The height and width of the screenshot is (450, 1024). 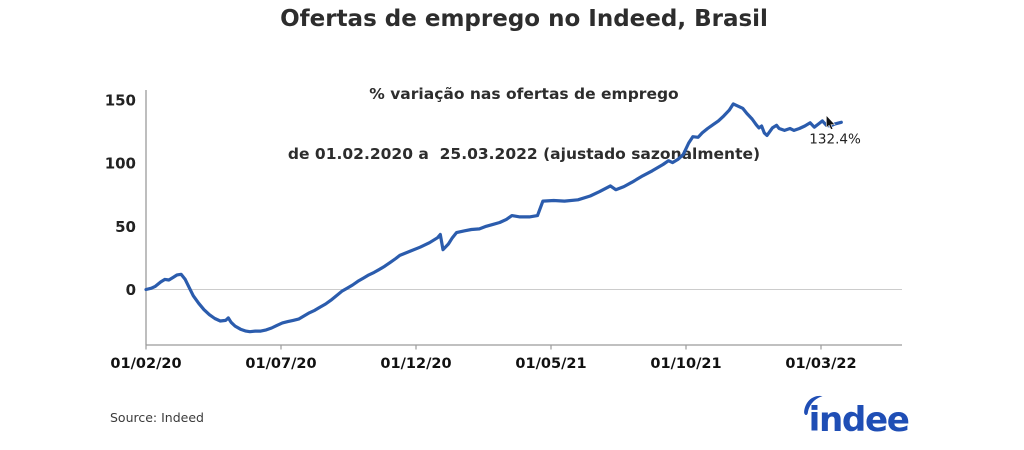 I want to click on y-tick-label: 50, so click(x=125, y=227).